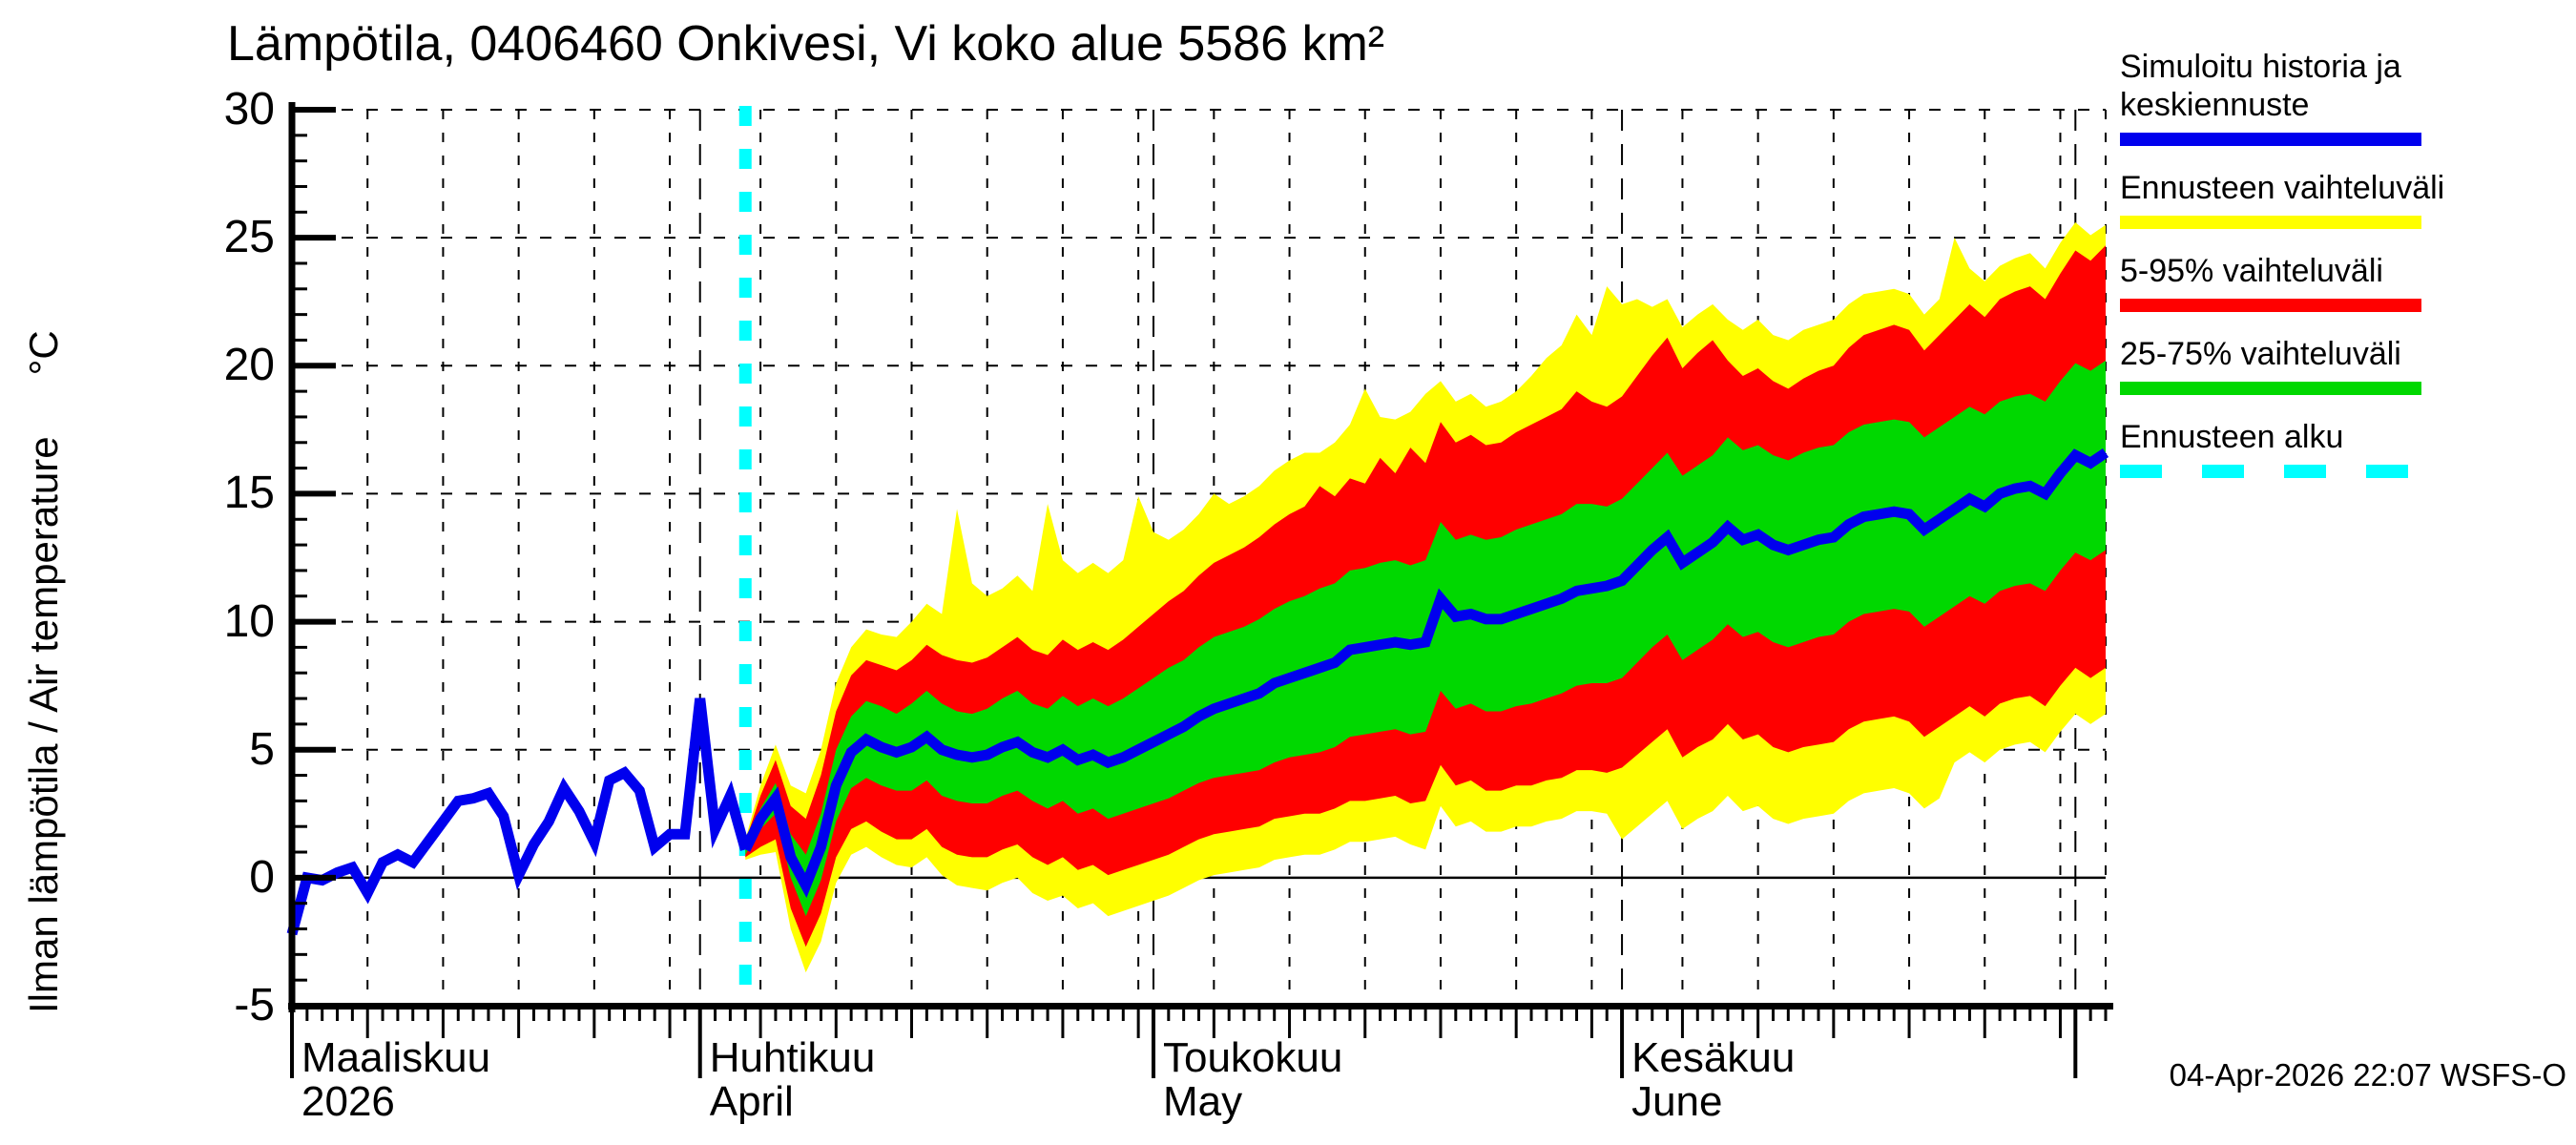 This screenshot has height=1145, width=2576. I want to click on forecast-range-swatch, so click(2270, 222).